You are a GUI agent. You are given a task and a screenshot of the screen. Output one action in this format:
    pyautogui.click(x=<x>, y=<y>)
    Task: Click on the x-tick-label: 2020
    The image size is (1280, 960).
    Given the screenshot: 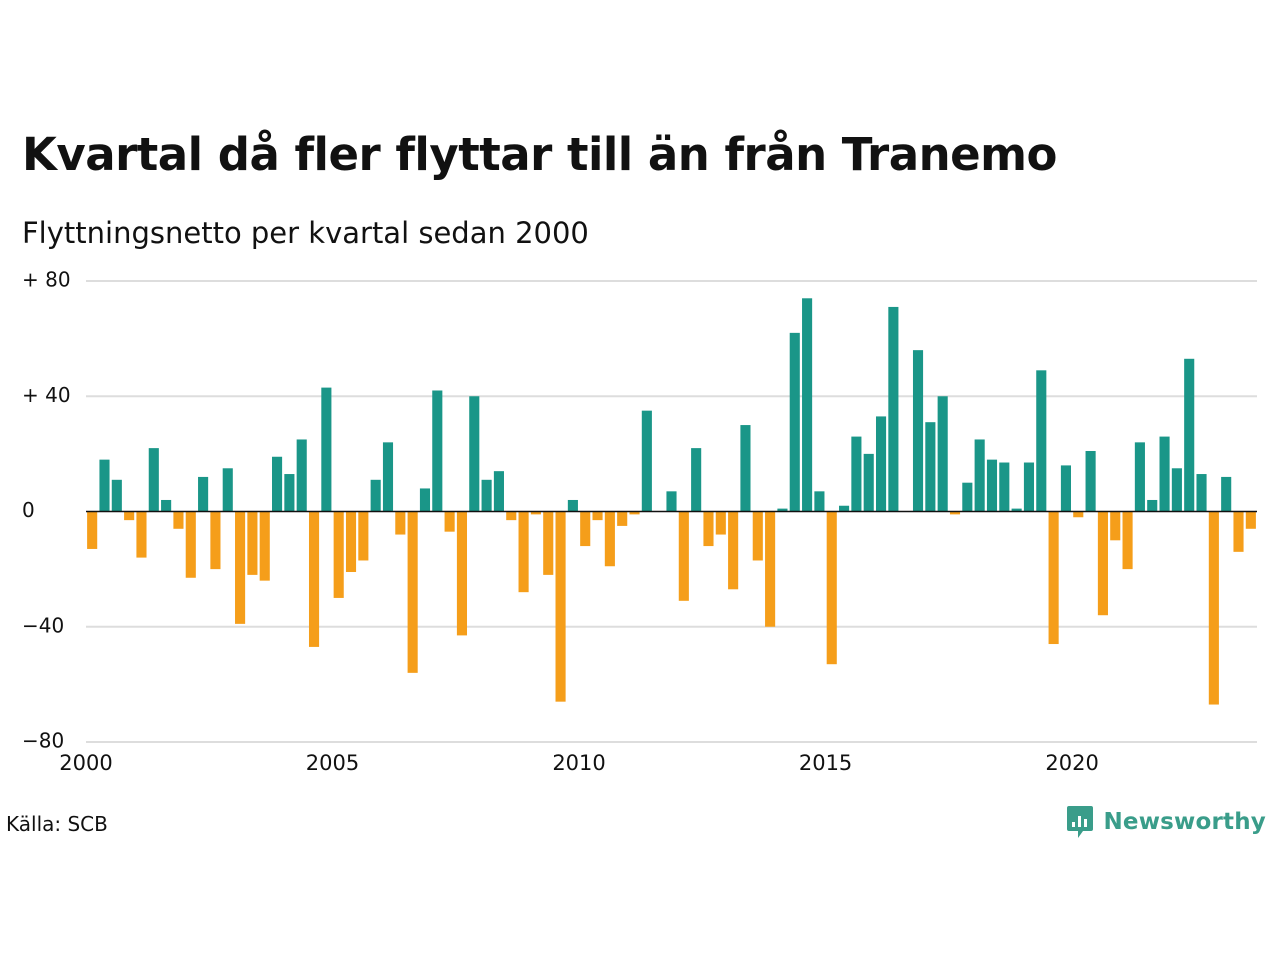 What is the action you would take?
    pyautogui.click(x=1071, y=763)
    